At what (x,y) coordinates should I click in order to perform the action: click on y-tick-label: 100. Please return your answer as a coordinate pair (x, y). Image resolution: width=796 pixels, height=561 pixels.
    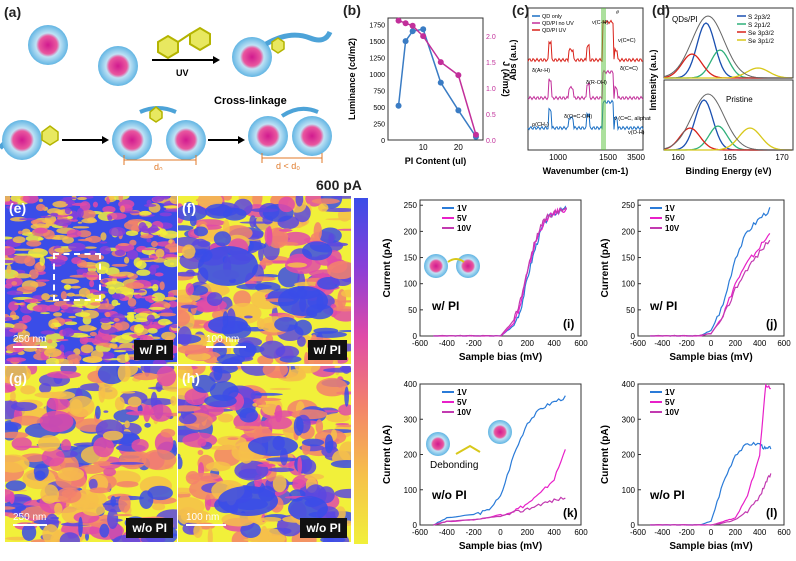
    Looking at the image, I should click on (629, 284).